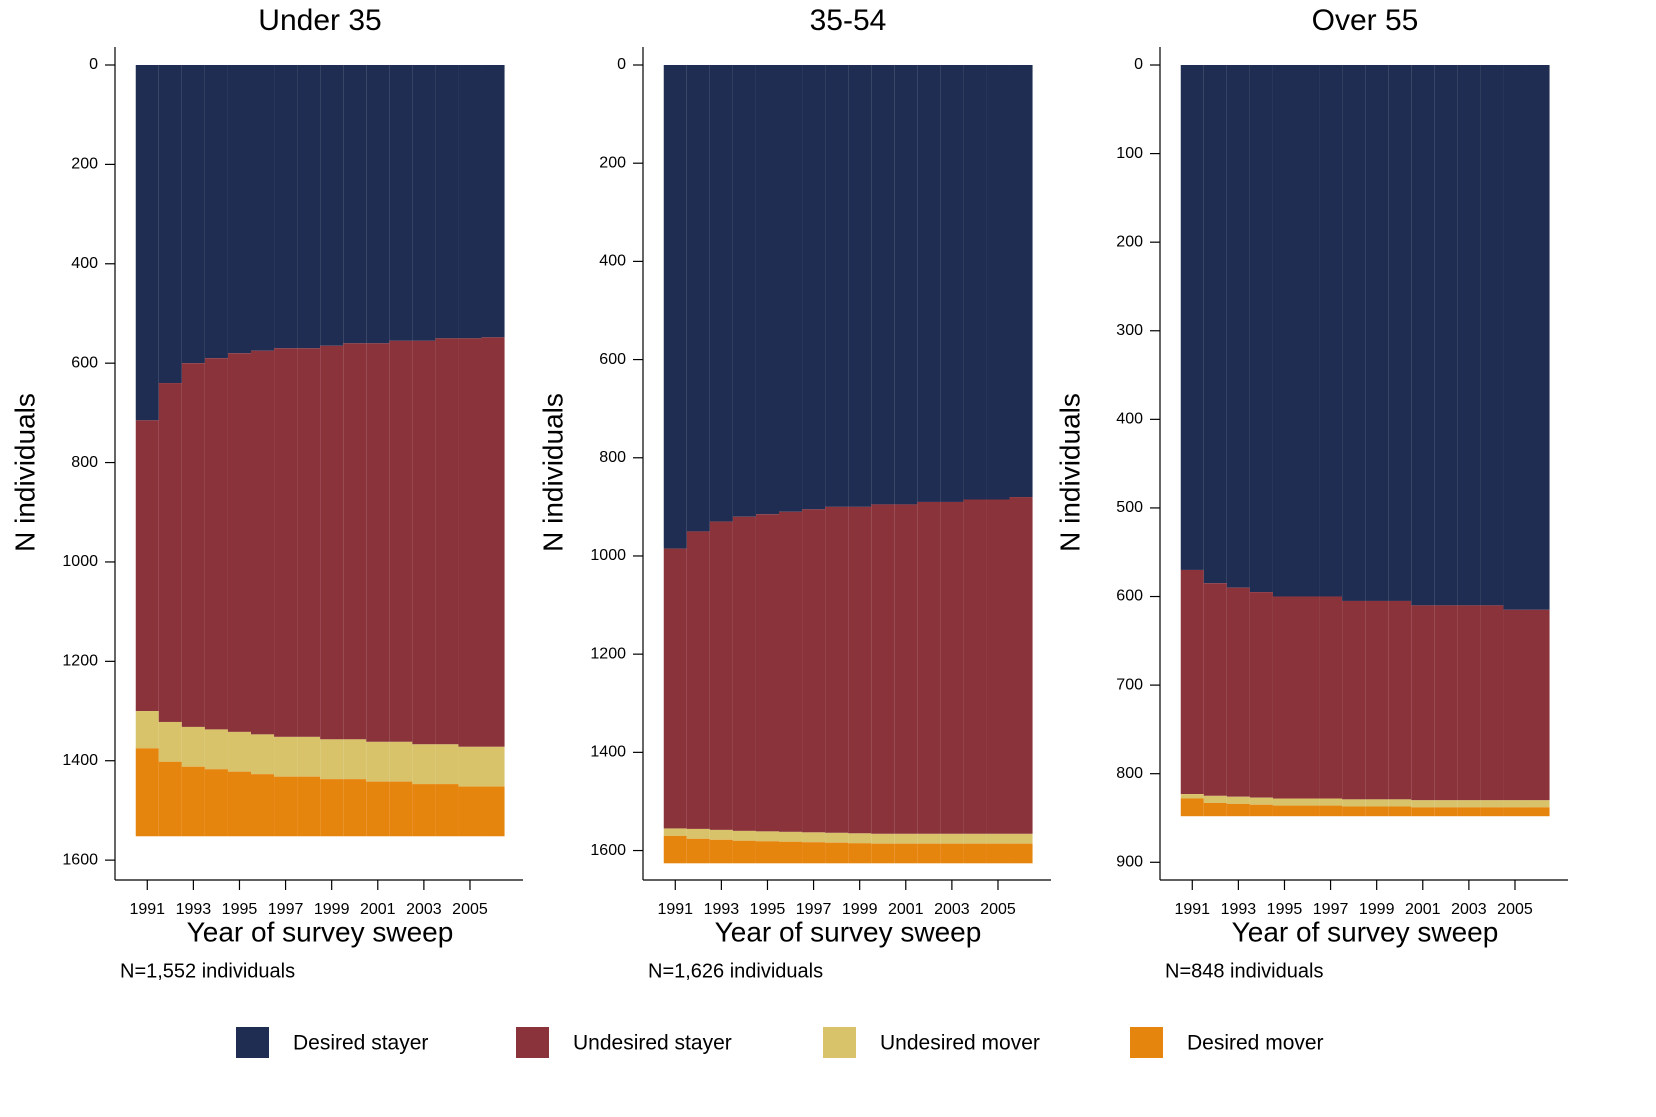  Describe the element at coordinates (1129, 330) in the screenshot. I see `y-tick-label: 300` at that location.